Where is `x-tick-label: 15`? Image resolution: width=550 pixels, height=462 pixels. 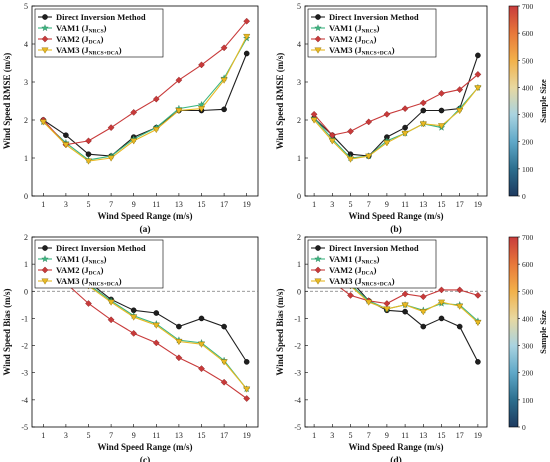
x-tick-label: 15 is located at coordinates (202, 435).